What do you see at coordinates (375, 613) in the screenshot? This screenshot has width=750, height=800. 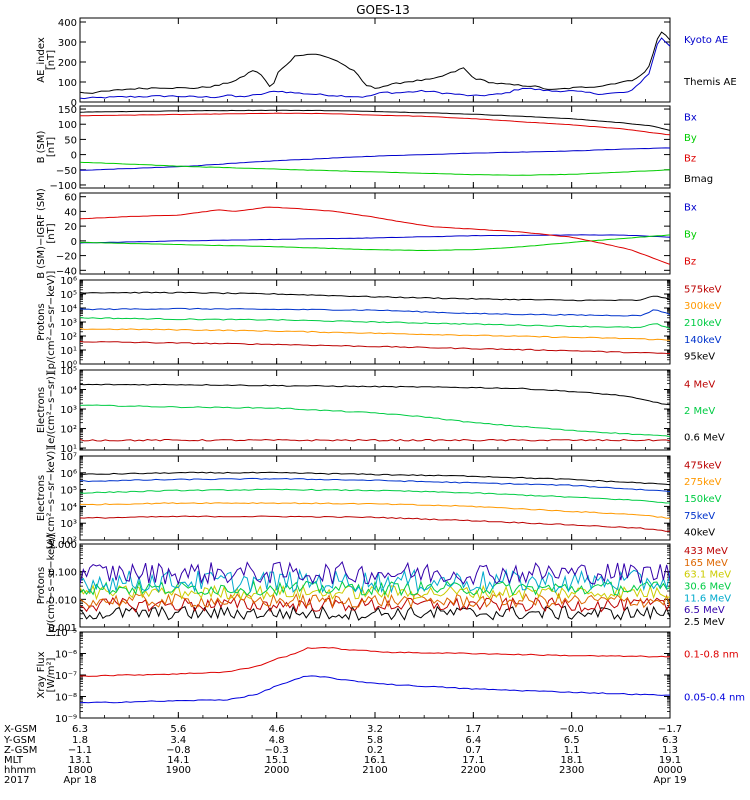 I see `series-433-mev` at bounding box center [375, 613].